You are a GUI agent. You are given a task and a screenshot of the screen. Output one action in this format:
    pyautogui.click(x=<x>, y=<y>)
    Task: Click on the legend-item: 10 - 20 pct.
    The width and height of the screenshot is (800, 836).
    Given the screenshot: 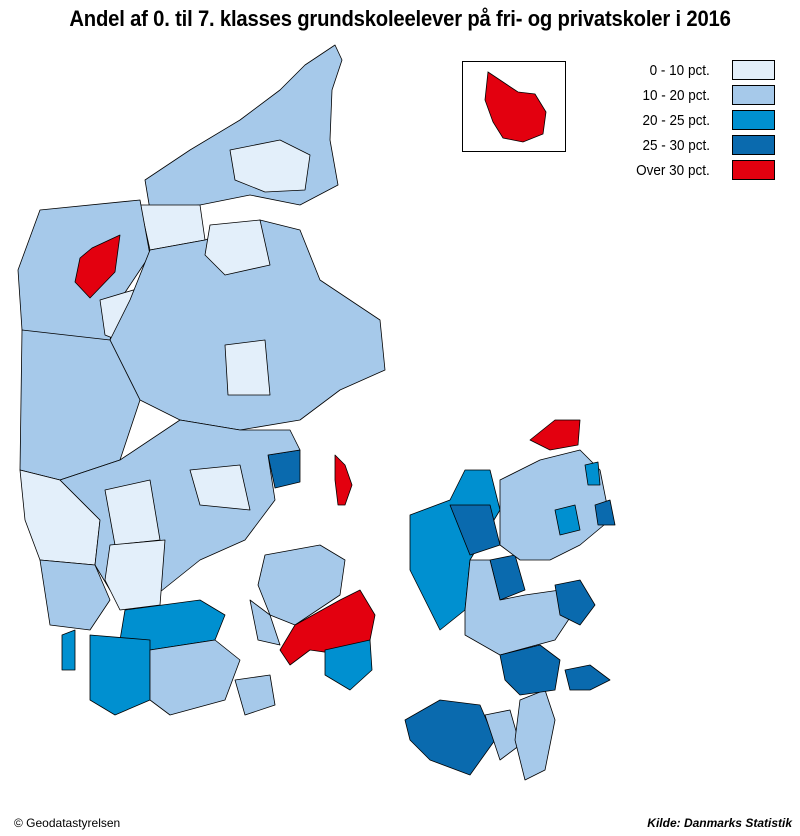 What is the action you would take?
    pyautogui.click(x=700, y=96)
    